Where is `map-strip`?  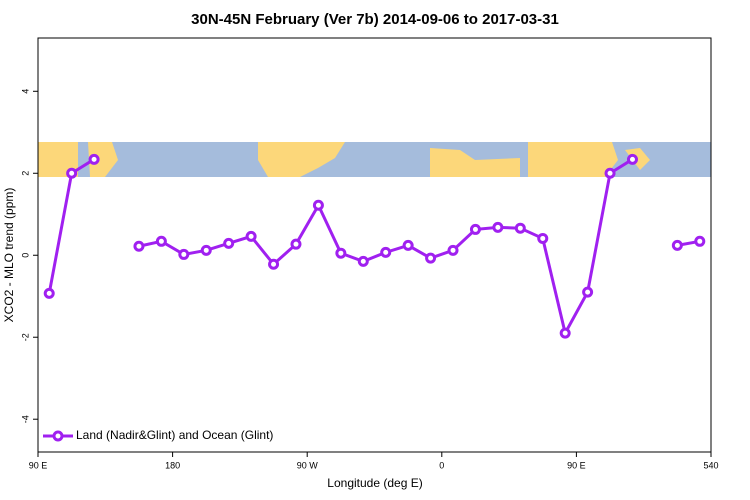 map-strip is located at coordinates (374, 159).